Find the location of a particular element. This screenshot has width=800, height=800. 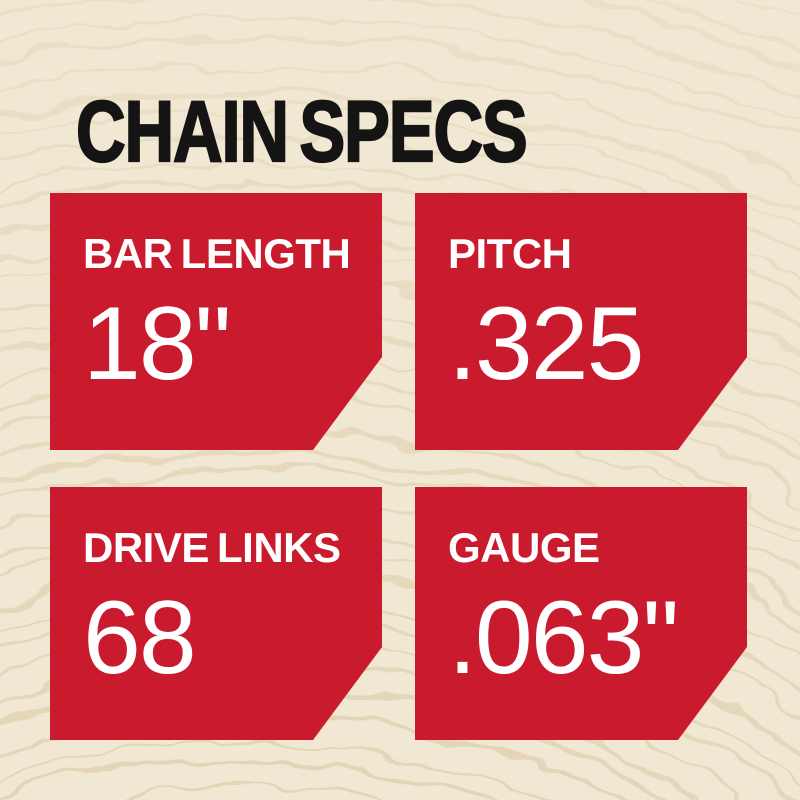

spec-label: BAR LENGTH is located at coordinates (217, 253).